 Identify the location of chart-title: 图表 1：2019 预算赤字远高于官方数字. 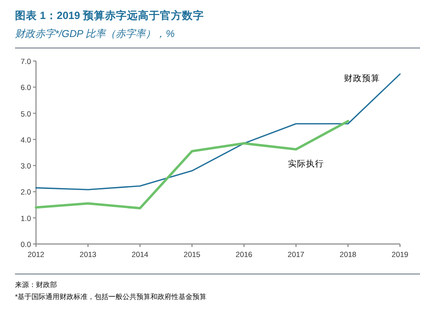
(109, 15).